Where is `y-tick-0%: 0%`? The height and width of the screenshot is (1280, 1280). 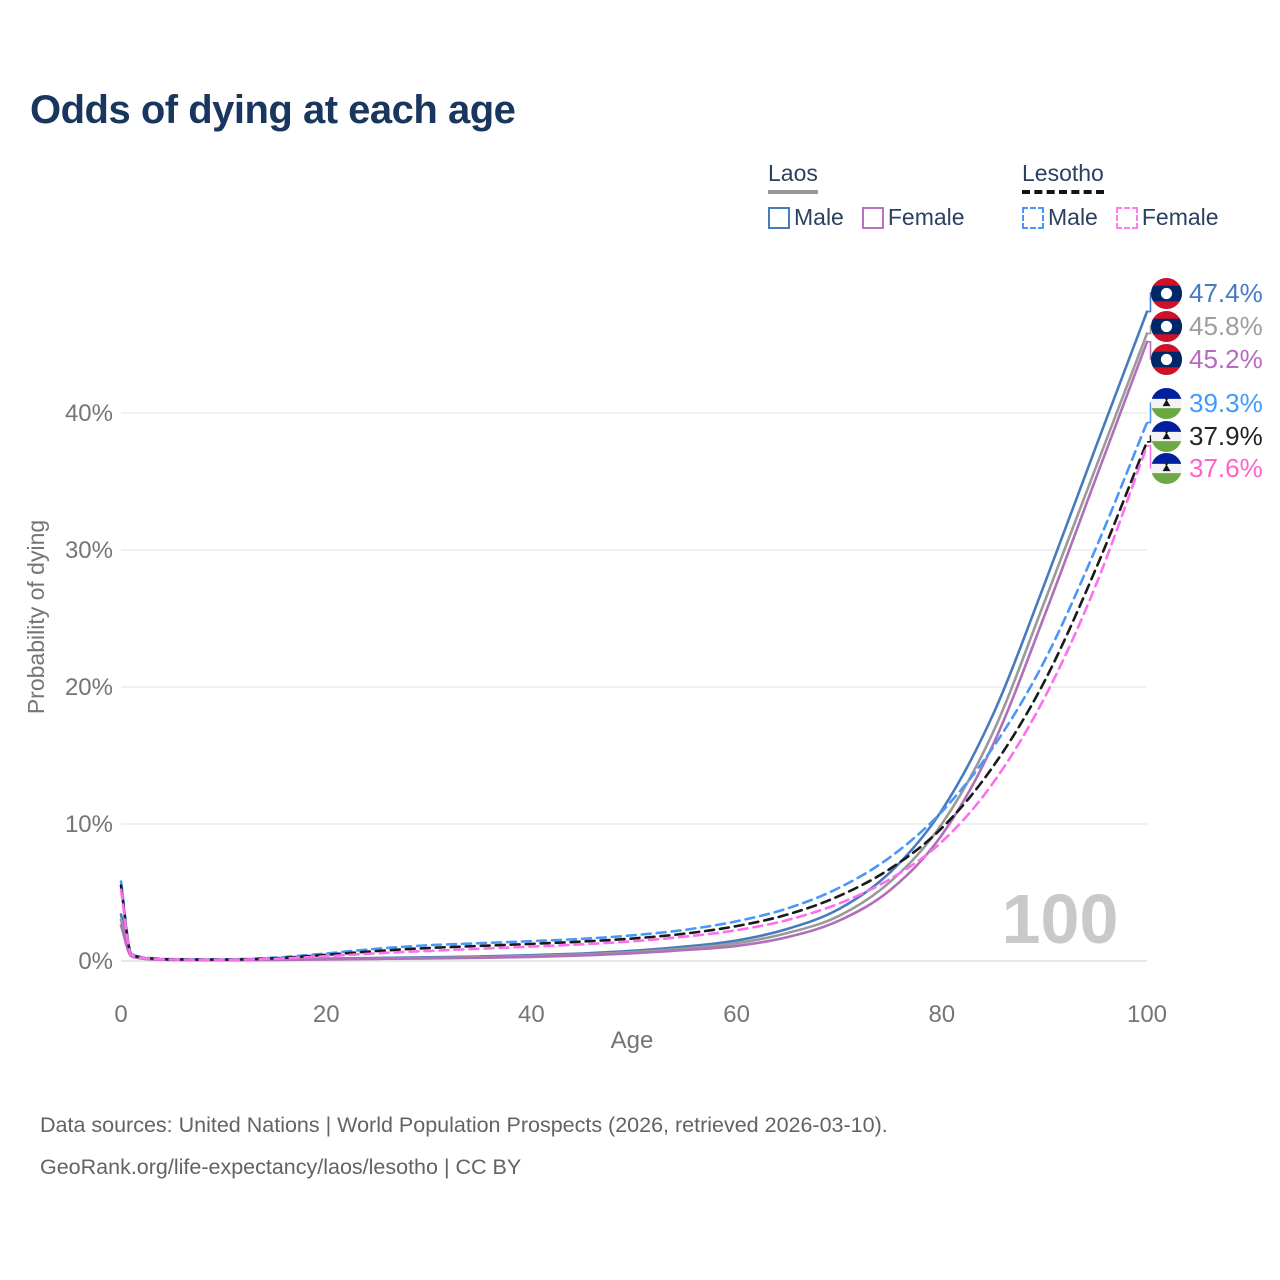 y-tick-0%: 0% is located at coordinates (95, 961).